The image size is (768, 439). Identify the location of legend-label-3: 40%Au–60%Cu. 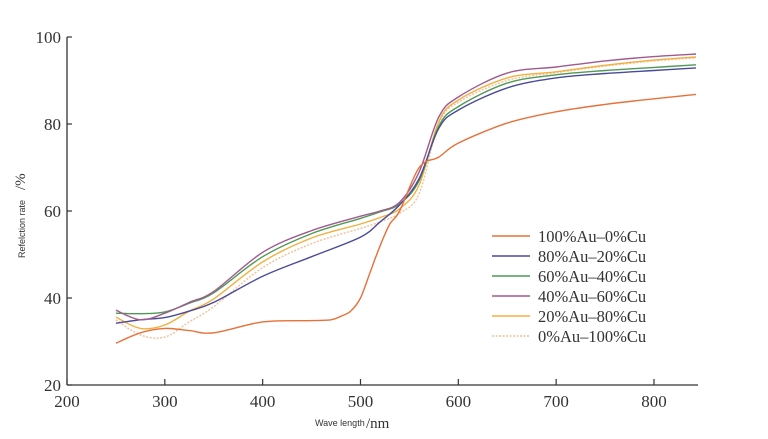
(592, 296).